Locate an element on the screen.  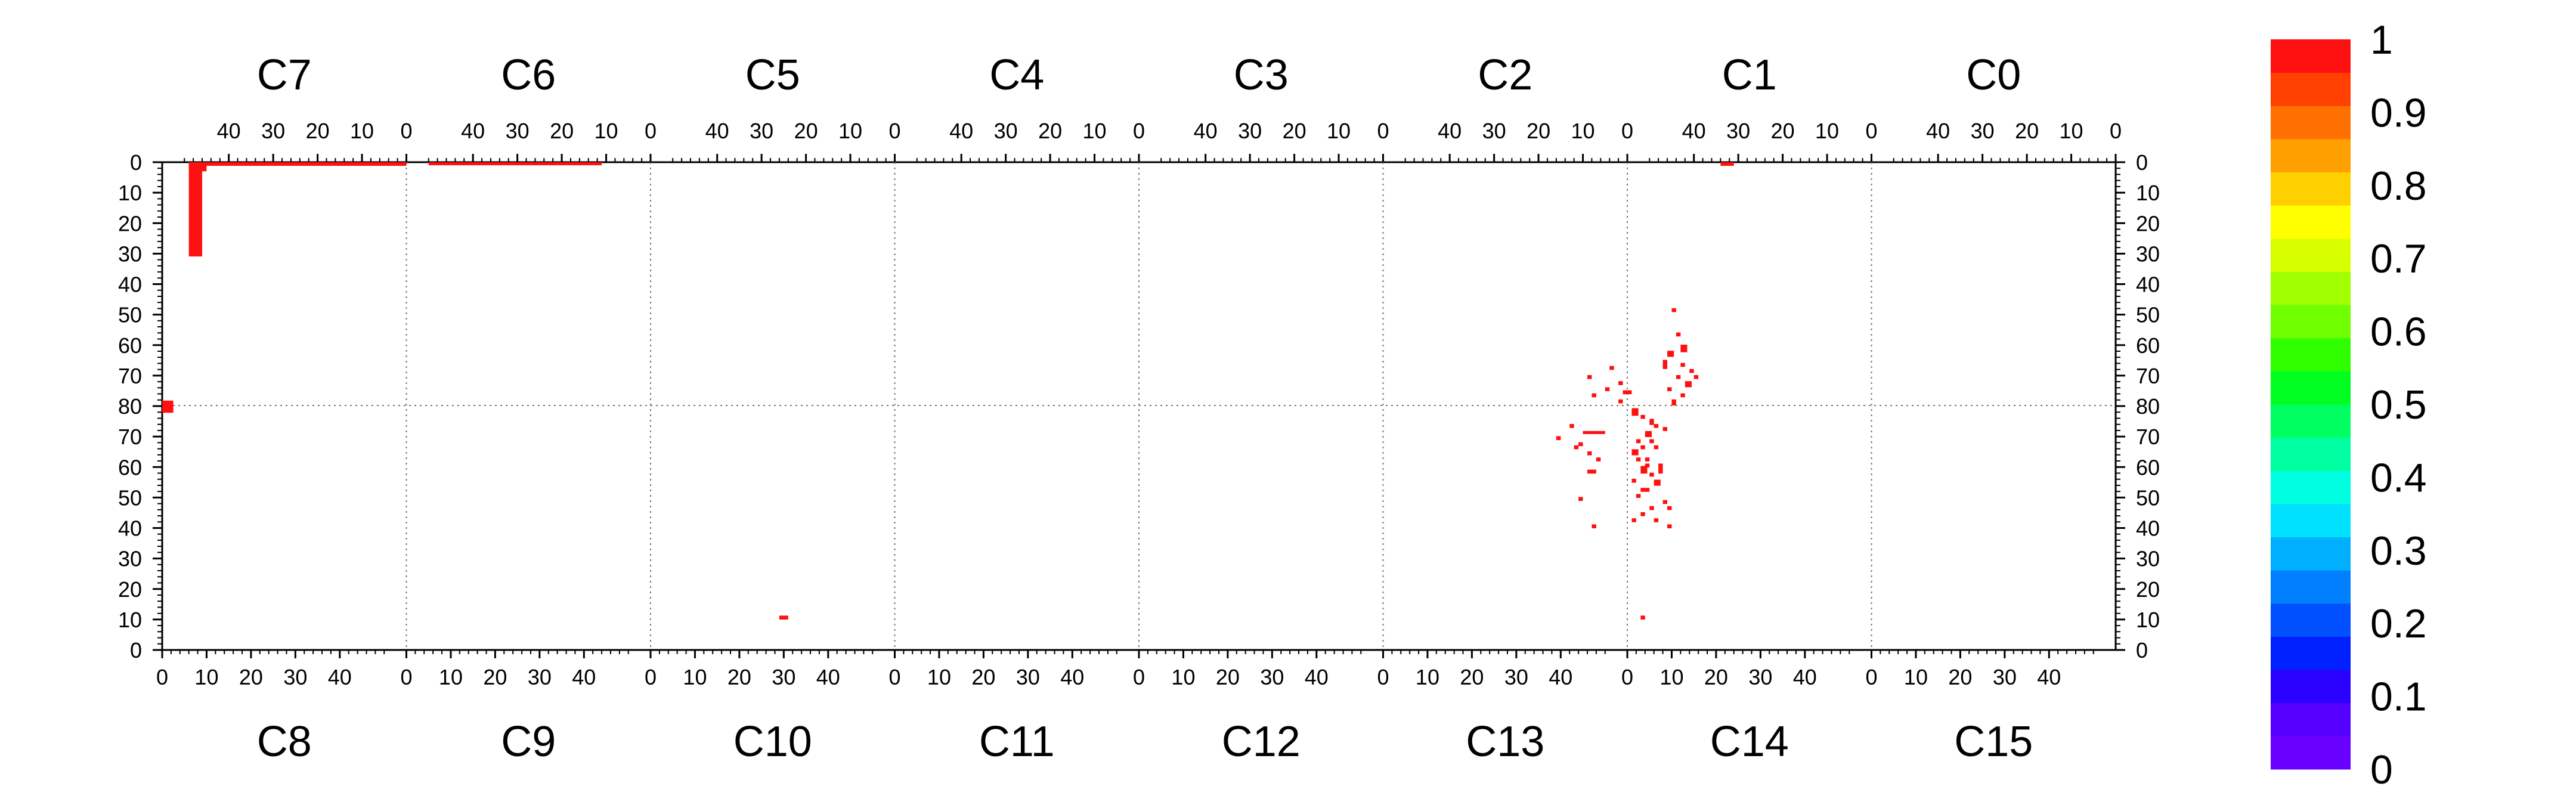
right-y-tick-label: 70 is located at coordinates (2148, 437).